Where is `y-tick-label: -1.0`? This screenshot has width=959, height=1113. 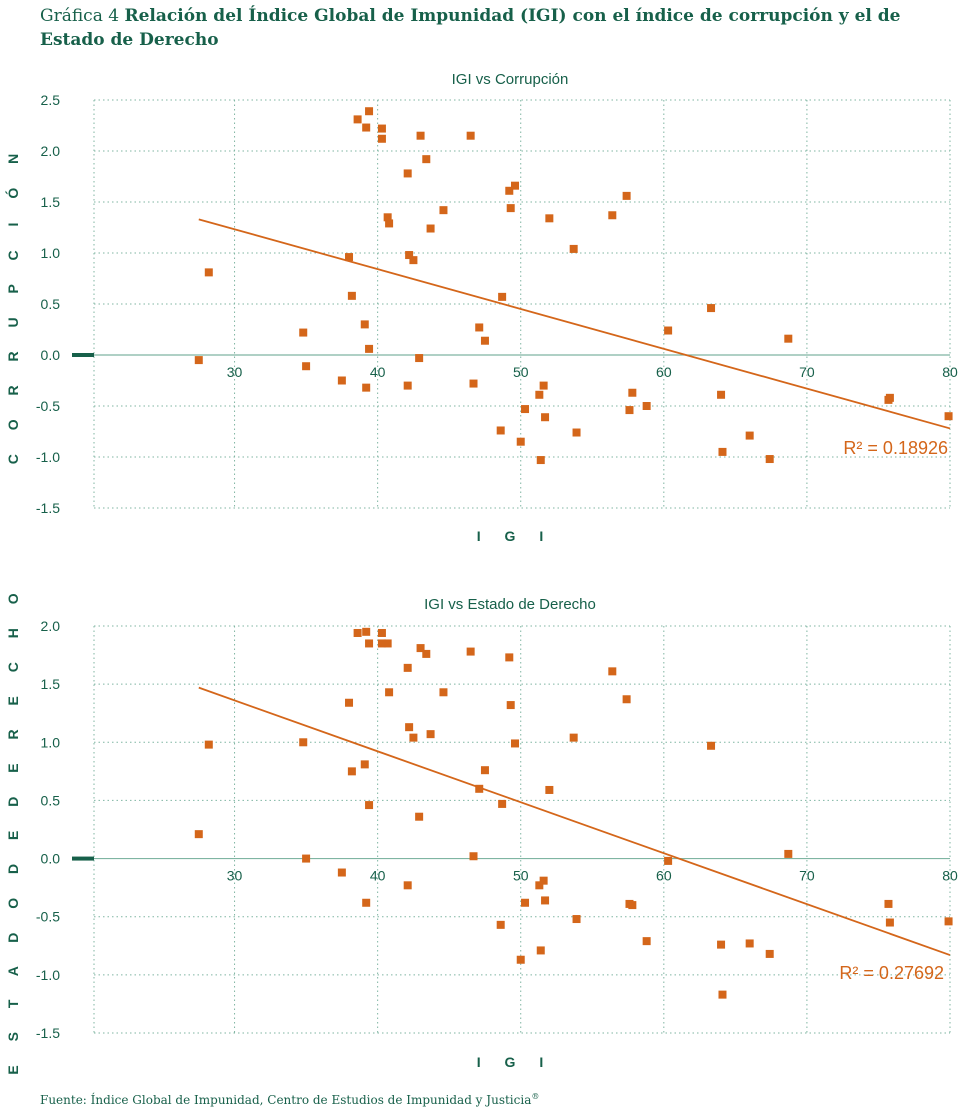 y-tick-label: -1.0 is located at coordinates (48, 457).